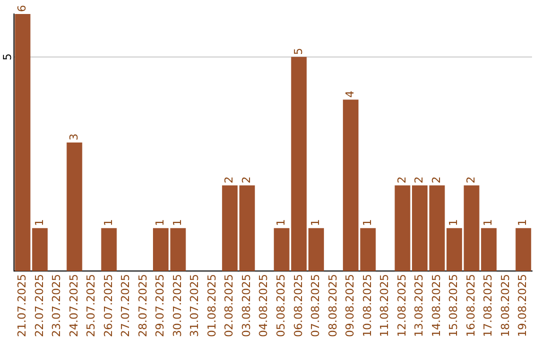 This screenshot has height=340, width=540. Describe the element at coordinates (298, 51) in the screenshot. I see `data-label: 5` at that location.